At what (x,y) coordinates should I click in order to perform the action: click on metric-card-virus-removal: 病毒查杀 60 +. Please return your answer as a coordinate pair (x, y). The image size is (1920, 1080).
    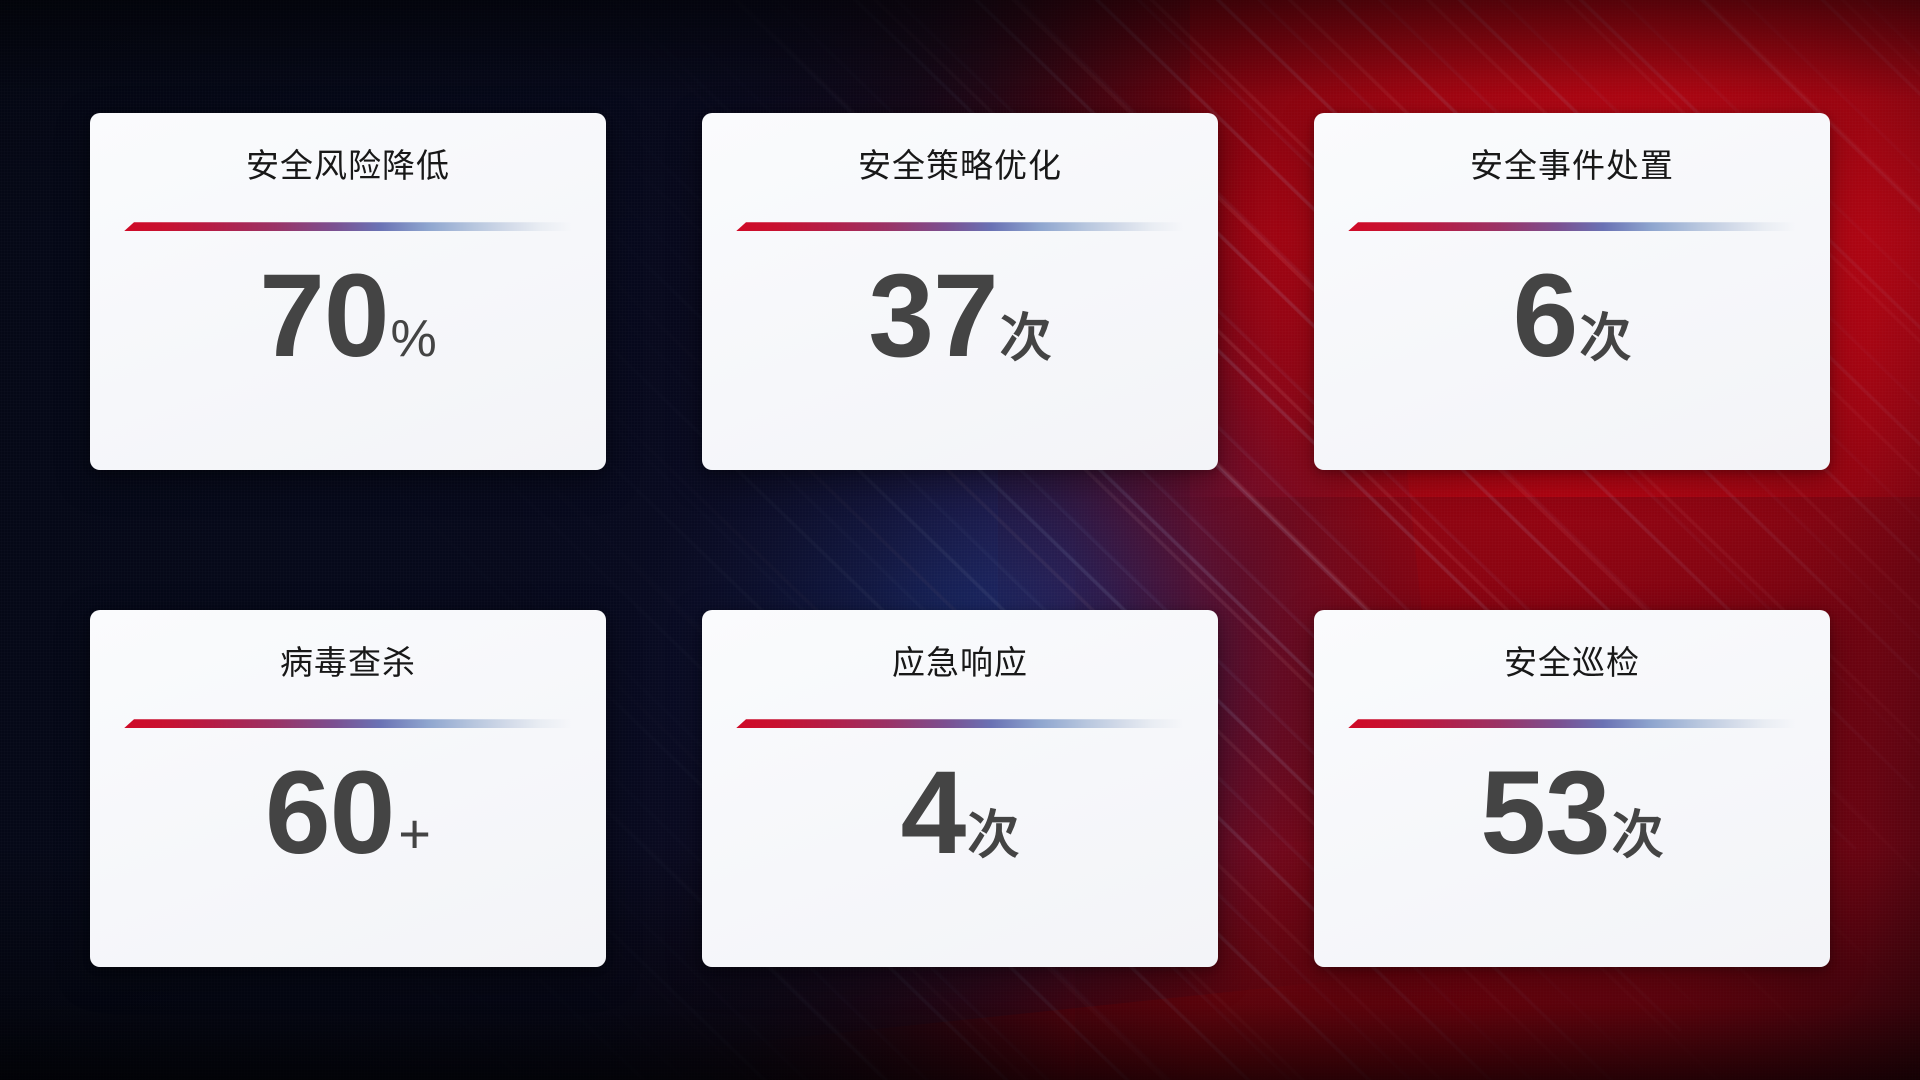
    Looking at the image, I should click on (348, 788).